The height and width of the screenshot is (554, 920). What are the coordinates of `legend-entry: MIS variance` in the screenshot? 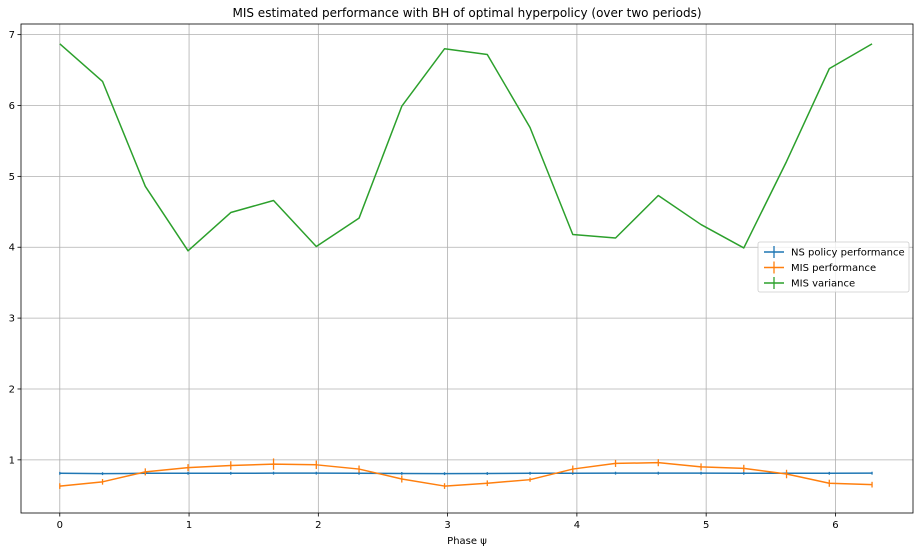 It's located at (809, 283).